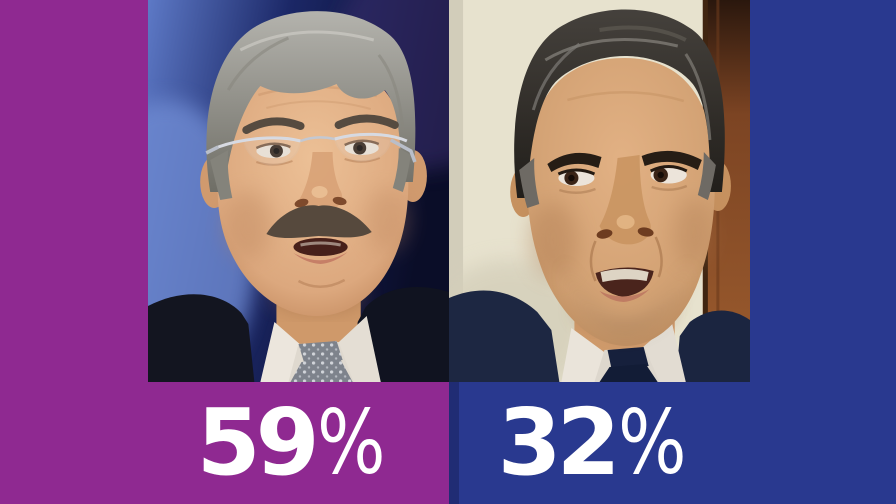 The height and width of the screenshot is (504, 896). I want to click on left-percent-sign: %, so click(351, 442).